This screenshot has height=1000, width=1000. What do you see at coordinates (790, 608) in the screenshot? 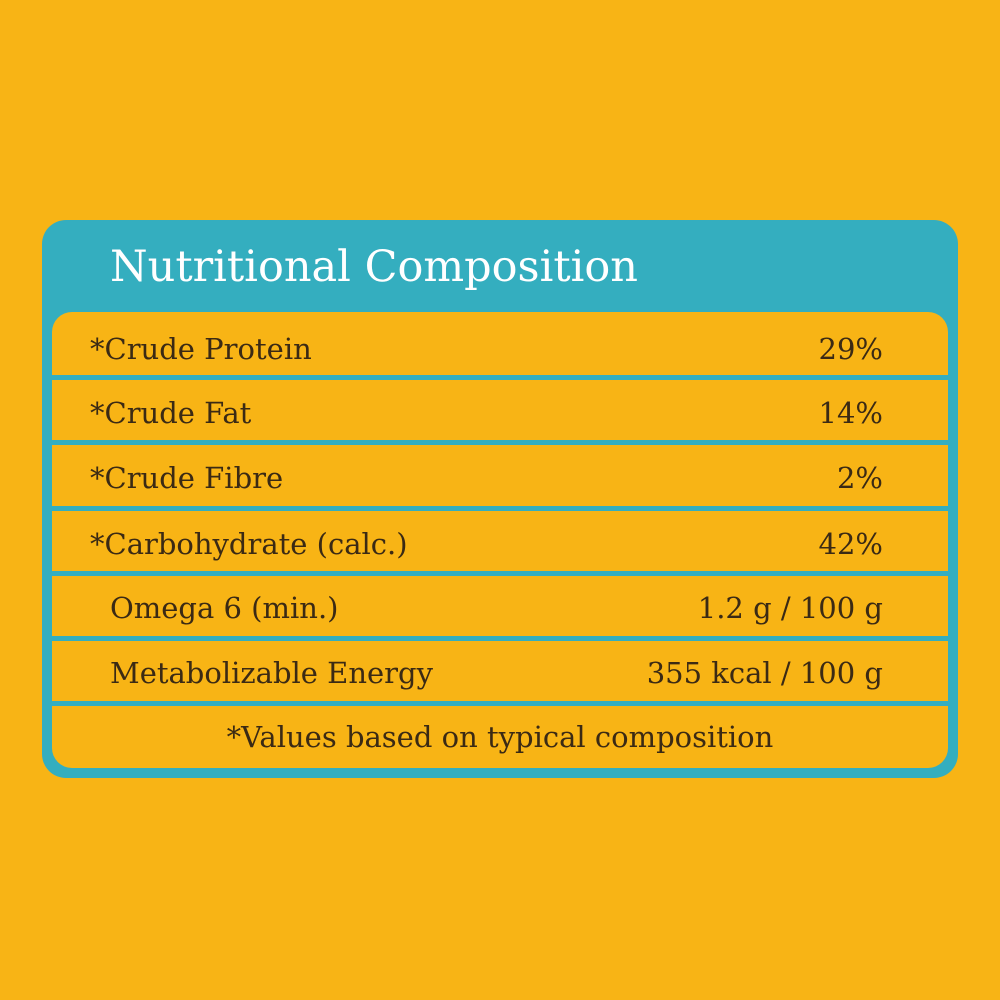
I see `row-value: 1.2 g / 100 g` at bounding box center [790, 608].